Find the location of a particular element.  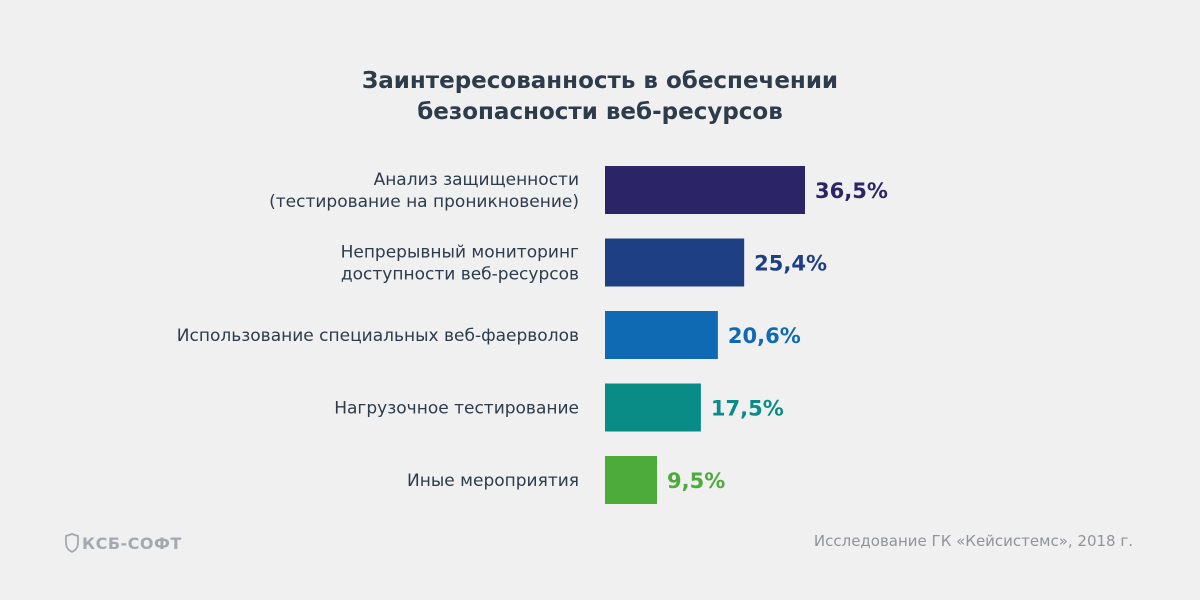

value-label-2: 25,4% is located at coordinates (790, 264).